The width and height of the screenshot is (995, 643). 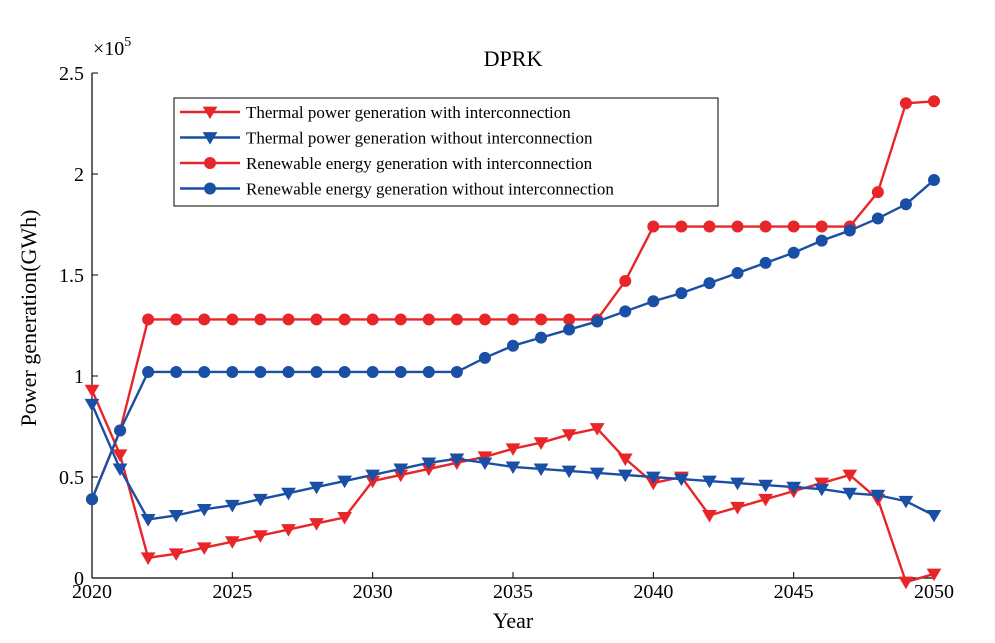 What do you see at coordinates (79, 175) in the screenshot?
I see `y-tick-label: 2` at bounding box center [79, 175].